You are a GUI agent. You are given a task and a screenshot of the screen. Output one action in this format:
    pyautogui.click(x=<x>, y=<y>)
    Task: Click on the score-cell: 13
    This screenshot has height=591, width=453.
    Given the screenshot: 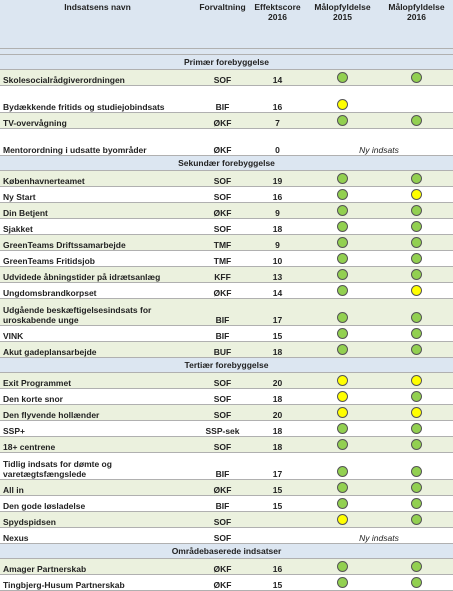 What is the action you would take?
    pyautogui.click(x=277, y=274)
    